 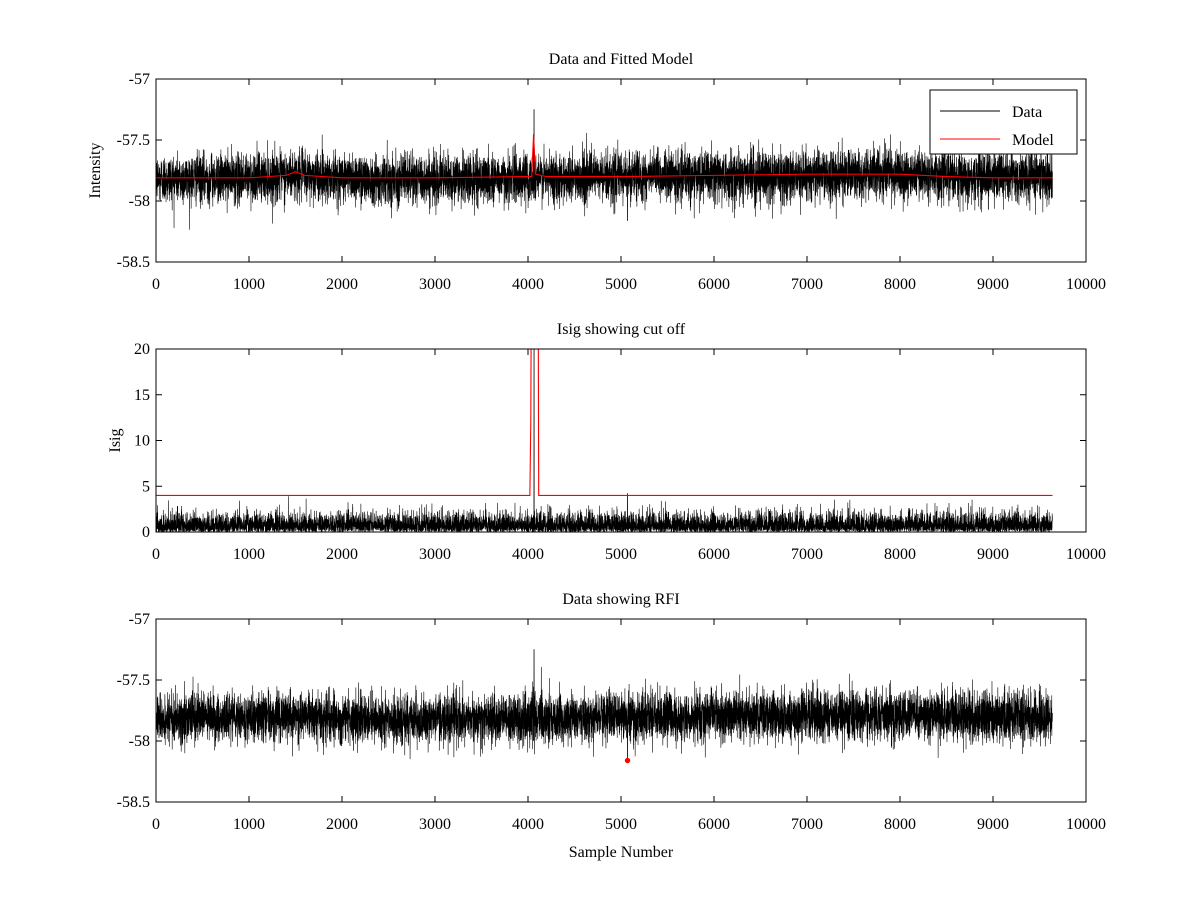 I want to click on rfi-marker, so click(x=627, y=760).